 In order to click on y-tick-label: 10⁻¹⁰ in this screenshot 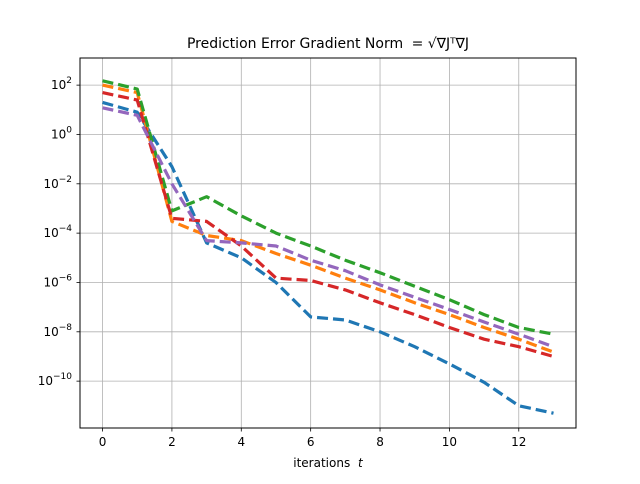, I will do `click(55, 380)`.